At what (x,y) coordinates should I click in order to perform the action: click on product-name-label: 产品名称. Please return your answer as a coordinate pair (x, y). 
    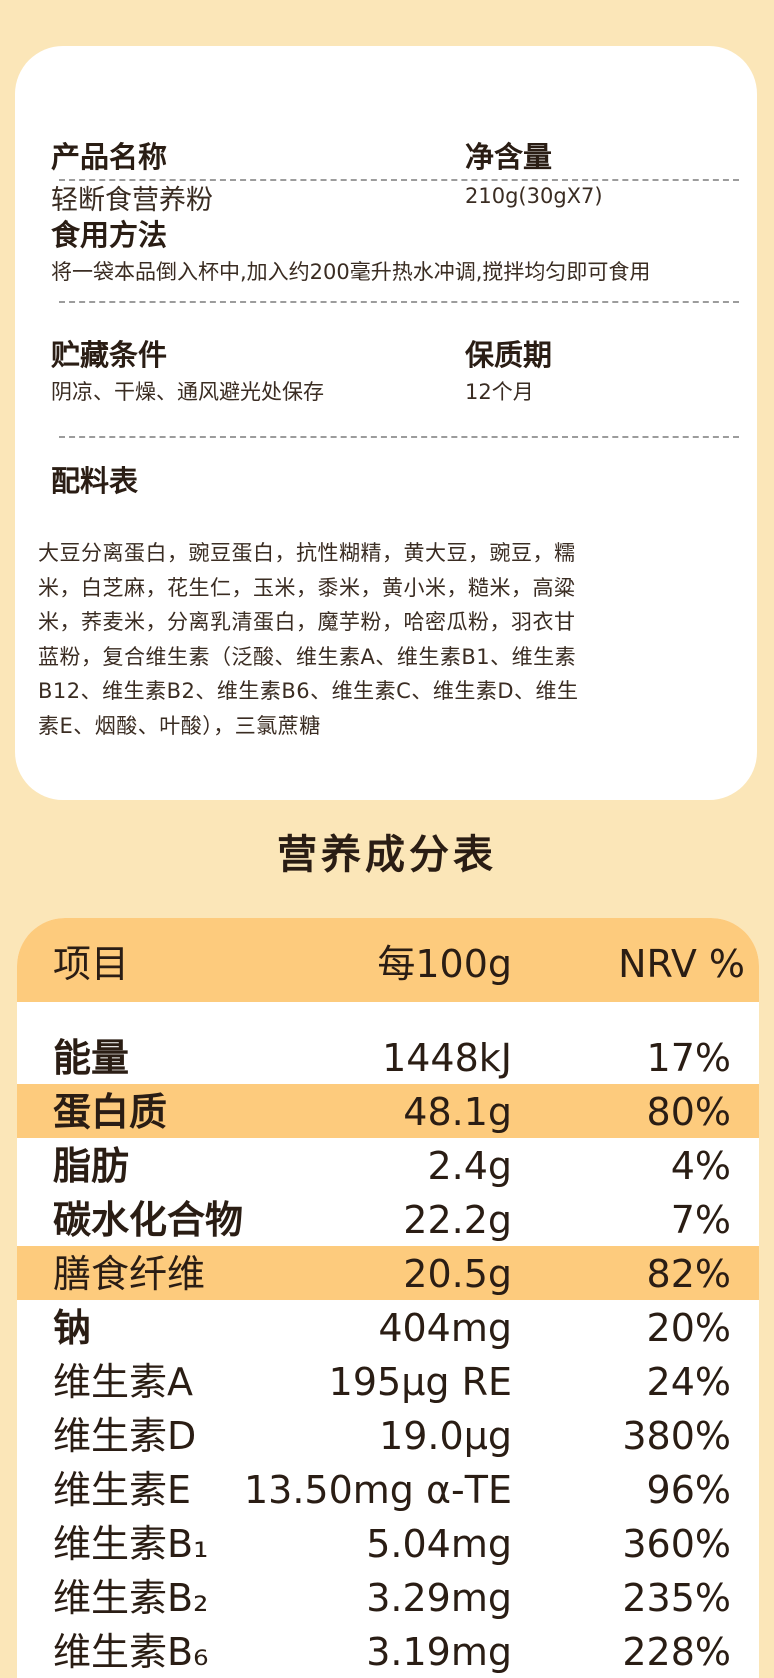
    Looking at the image, I should click on (109, 157).